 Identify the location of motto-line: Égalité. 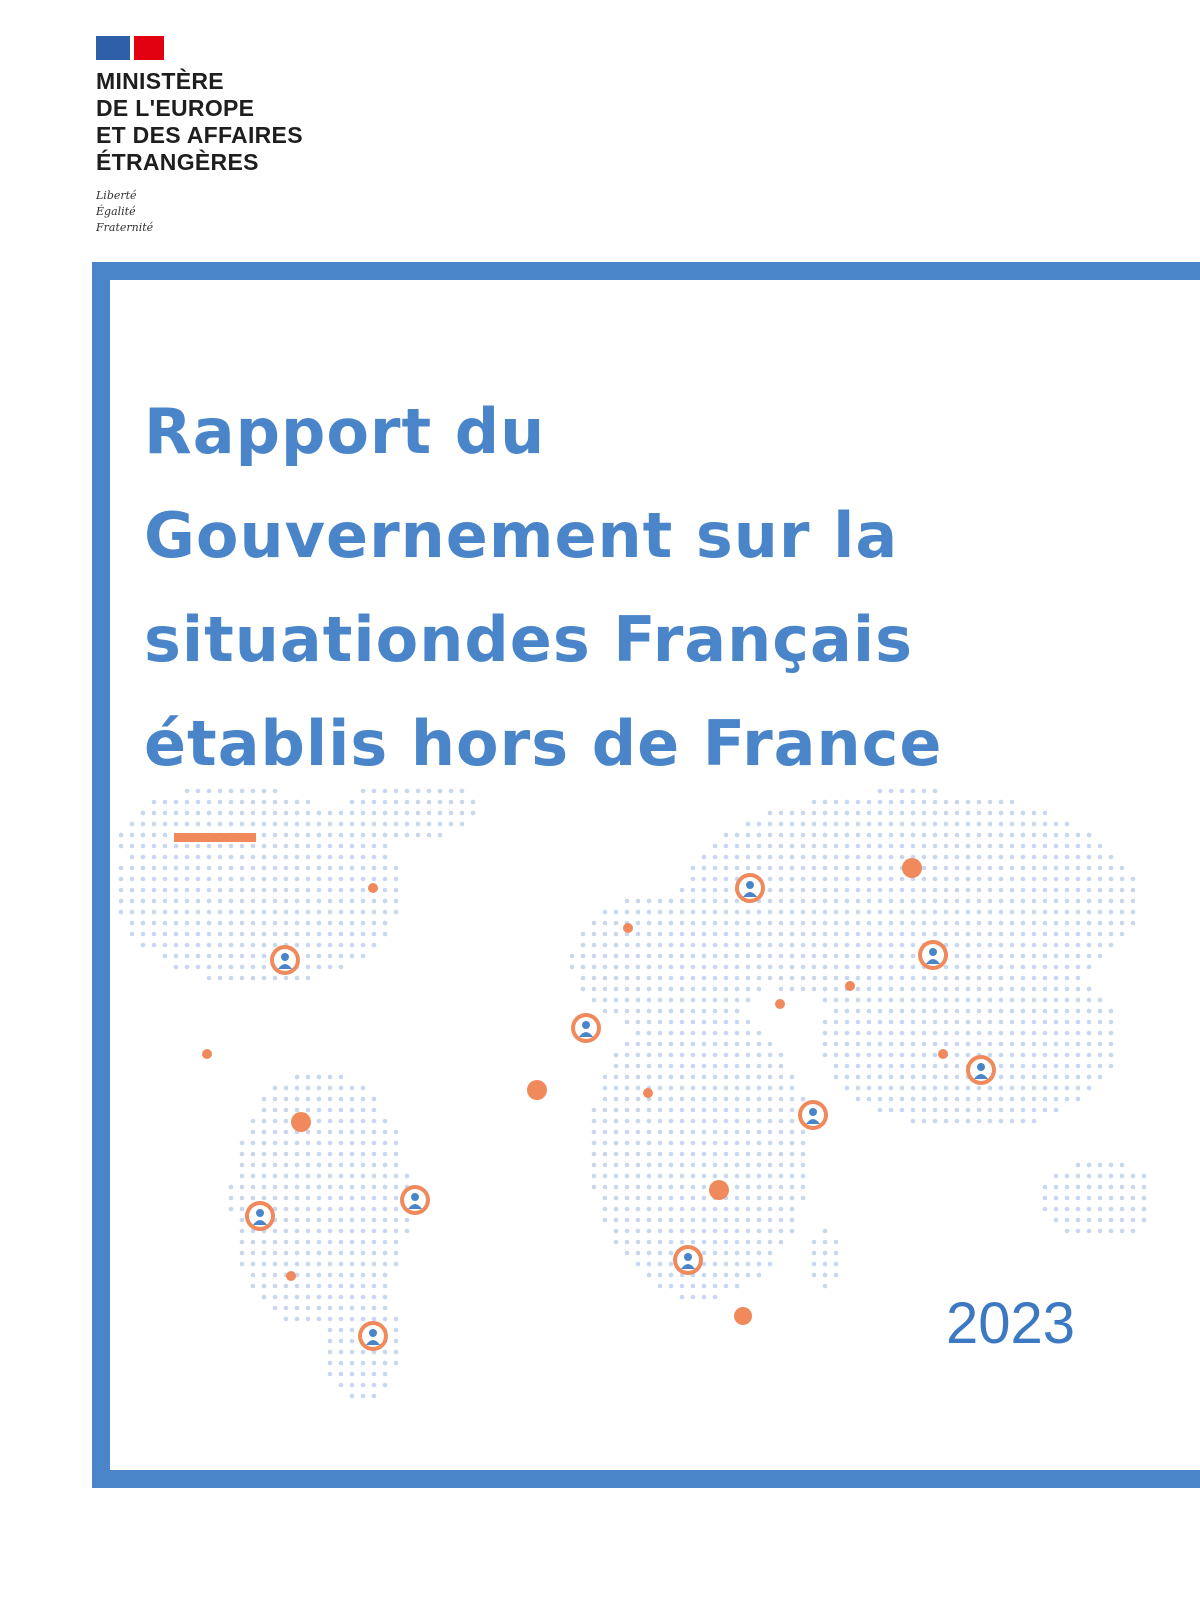
(116, 211).